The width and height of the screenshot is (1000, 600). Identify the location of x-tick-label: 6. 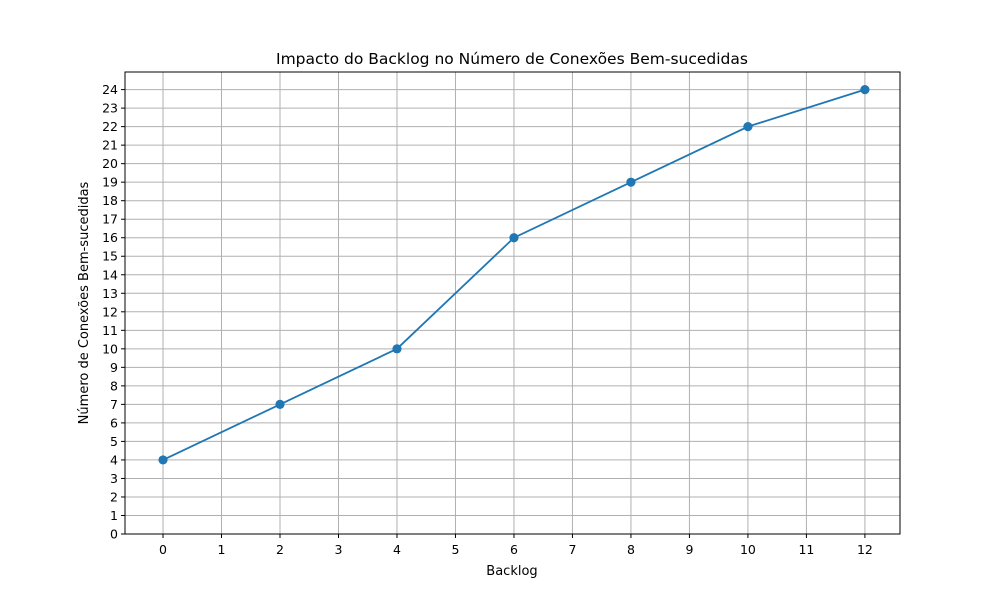
(514, 549).